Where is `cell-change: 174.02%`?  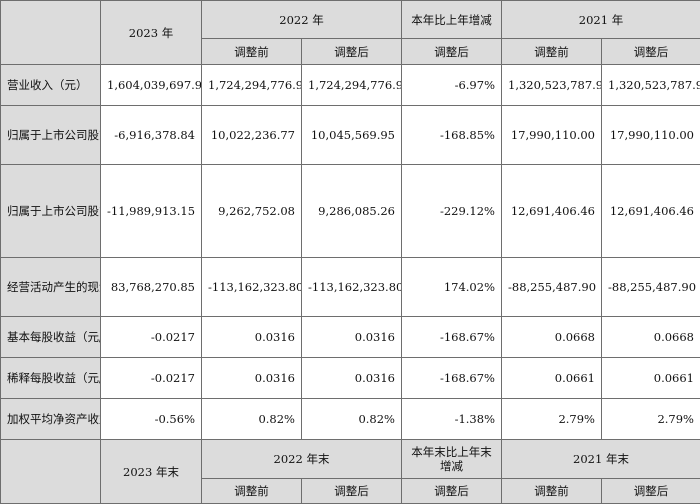
cell-change: 174.02% is located at coordinates (451, 287).